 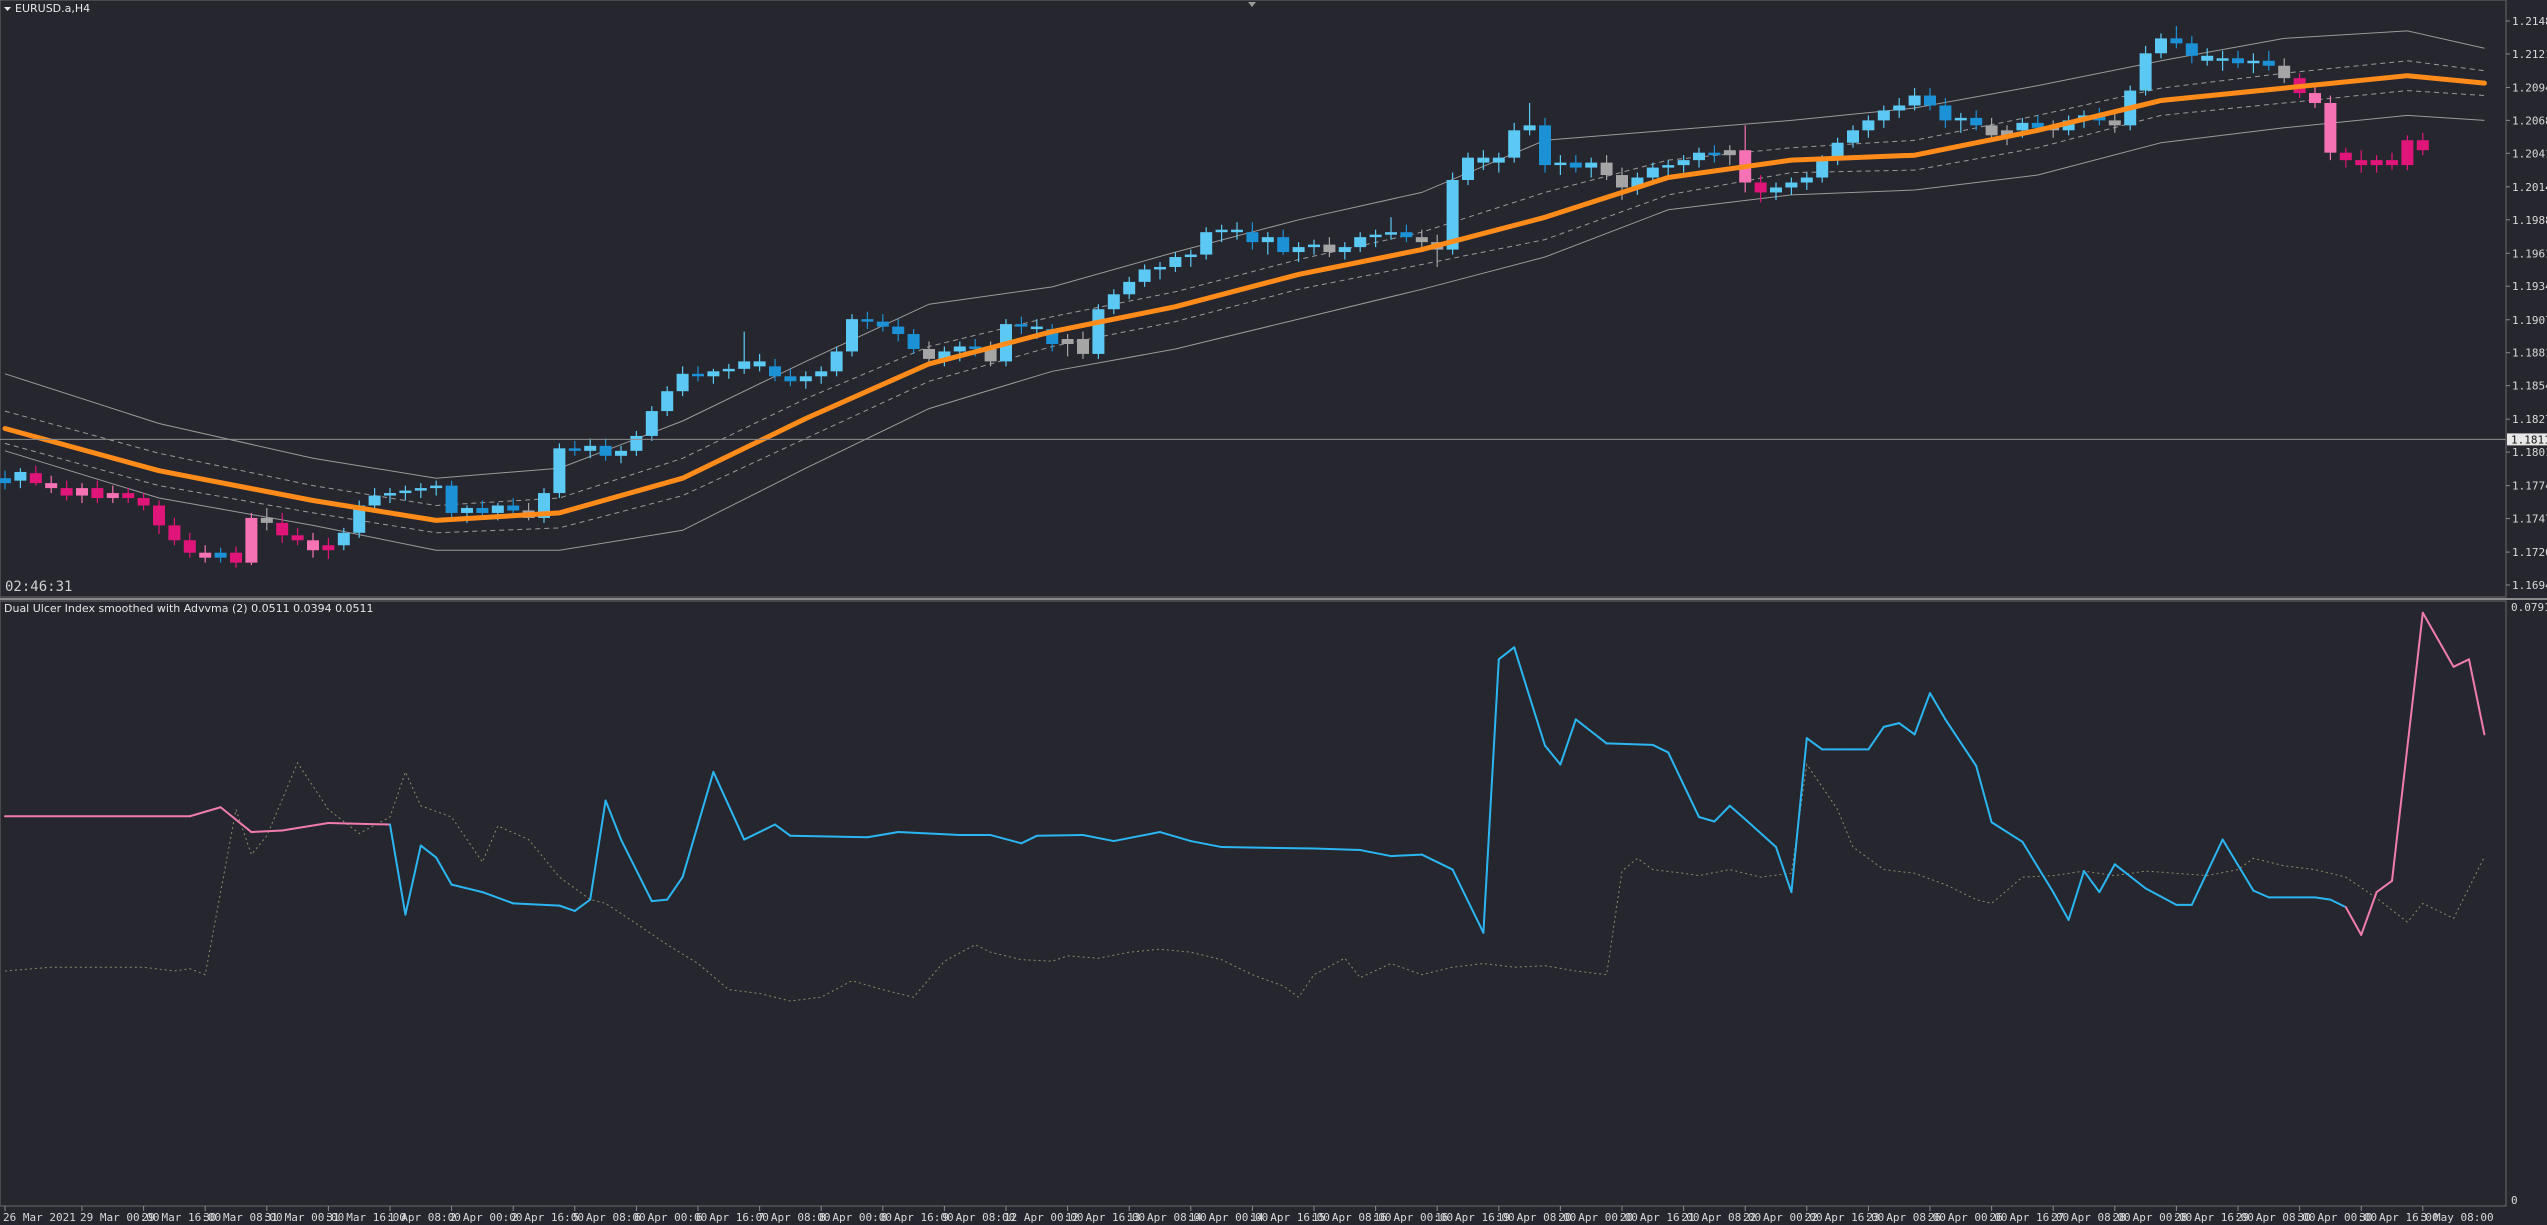 What do you see at coordinates (609, 1217) in the screenshot?
I see `time-tick-label: 5 Apr 08:00` at bounding box center [609, 1217].